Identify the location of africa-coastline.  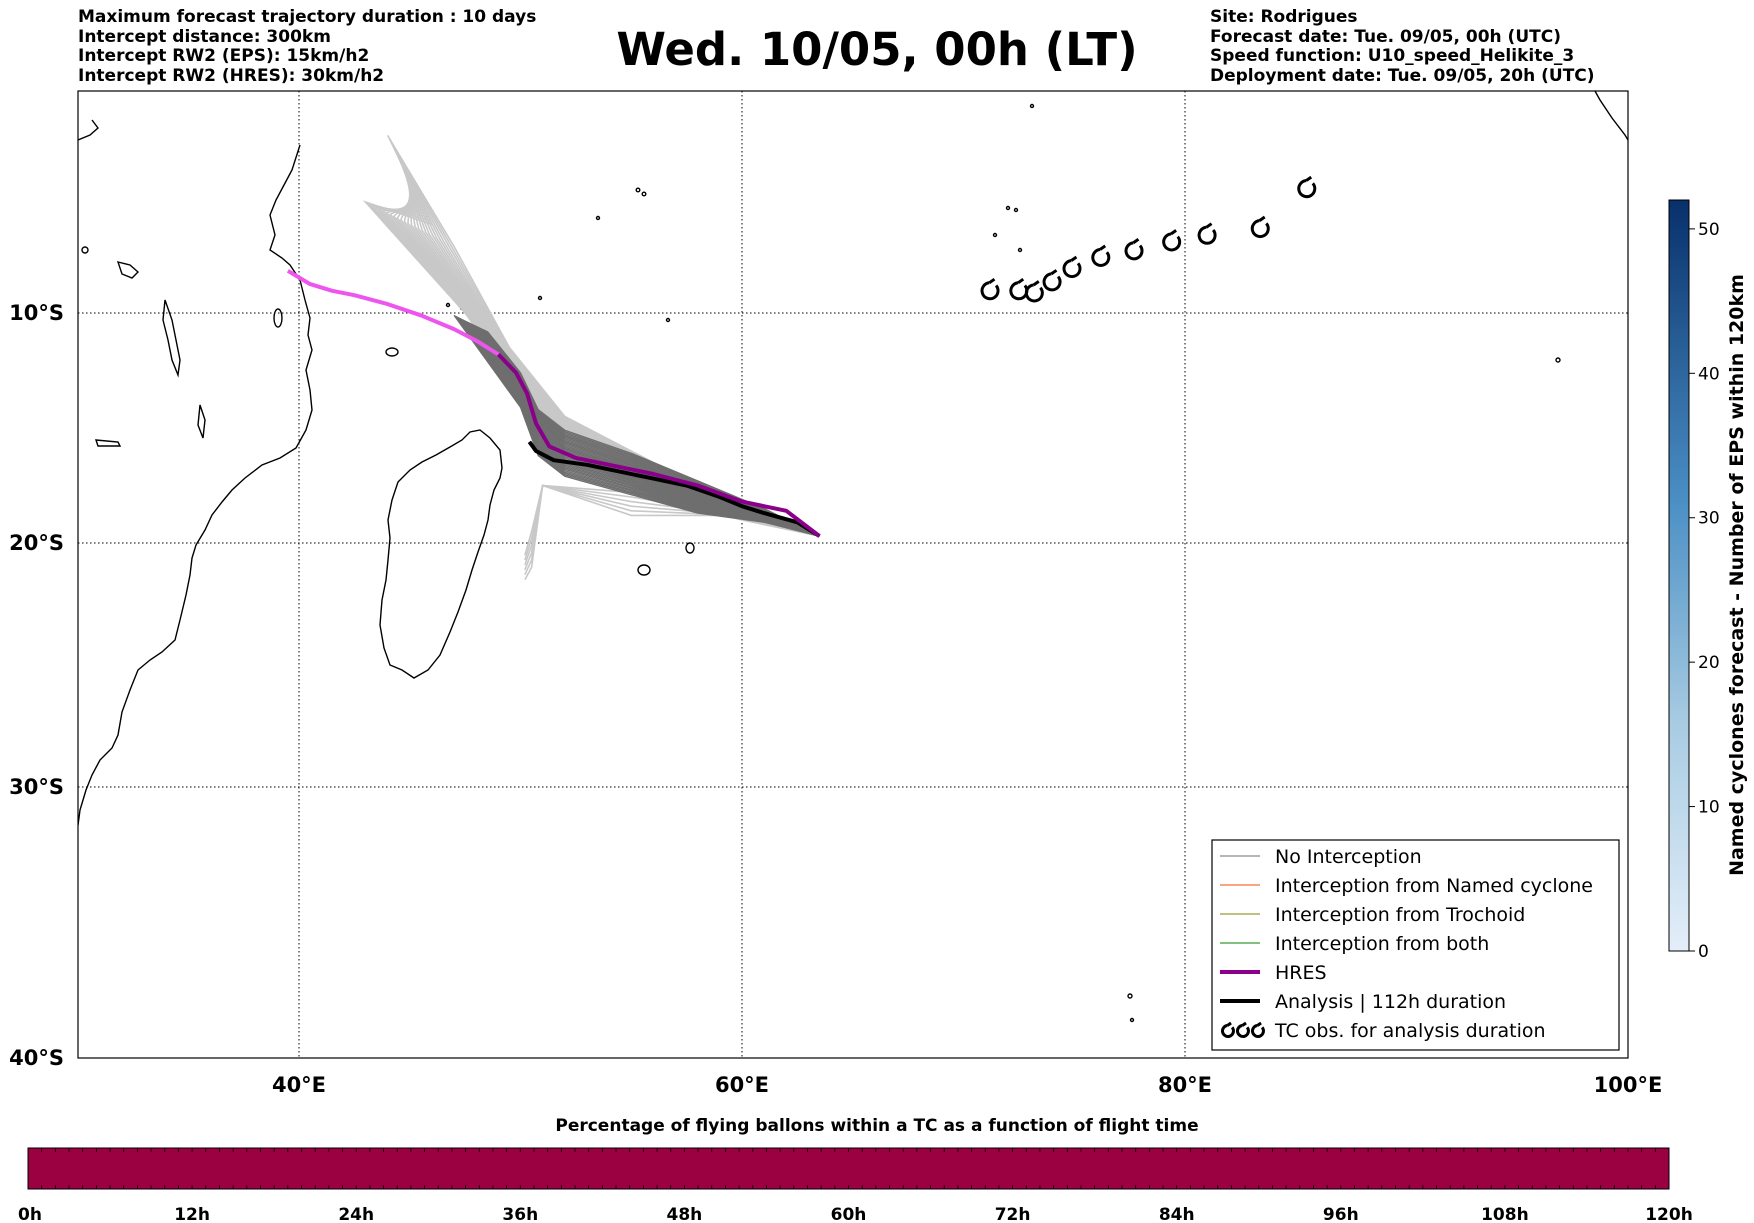
(195, 485).